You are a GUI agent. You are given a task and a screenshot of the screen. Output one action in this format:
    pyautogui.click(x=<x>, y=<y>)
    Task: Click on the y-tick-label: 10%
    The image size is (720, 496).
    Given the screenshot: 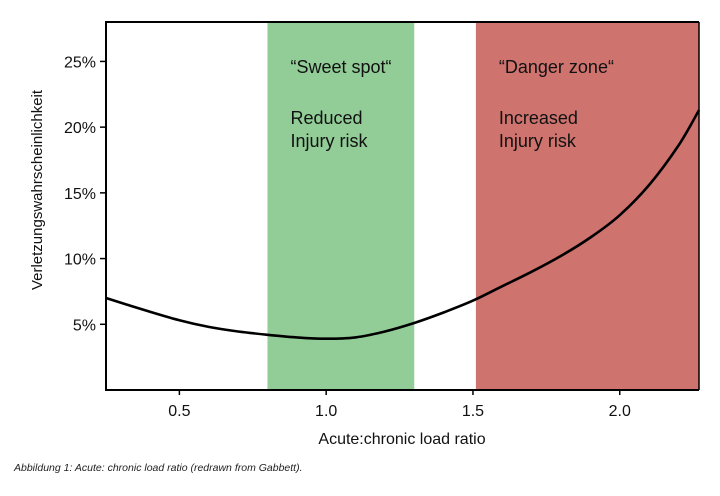 What is the action you would take?
    pyautogui.click(x=80, y=260)
    